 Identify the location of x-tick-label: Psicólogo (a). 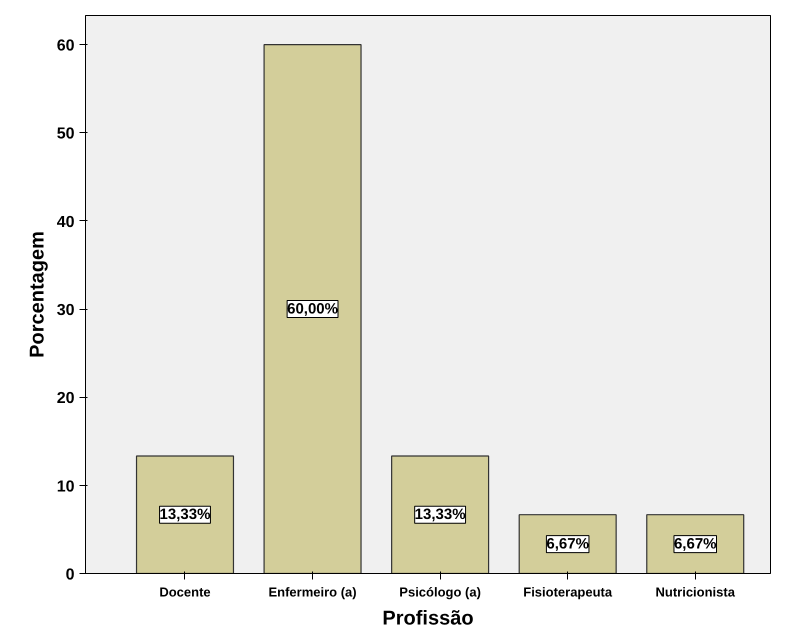
(440, 592).